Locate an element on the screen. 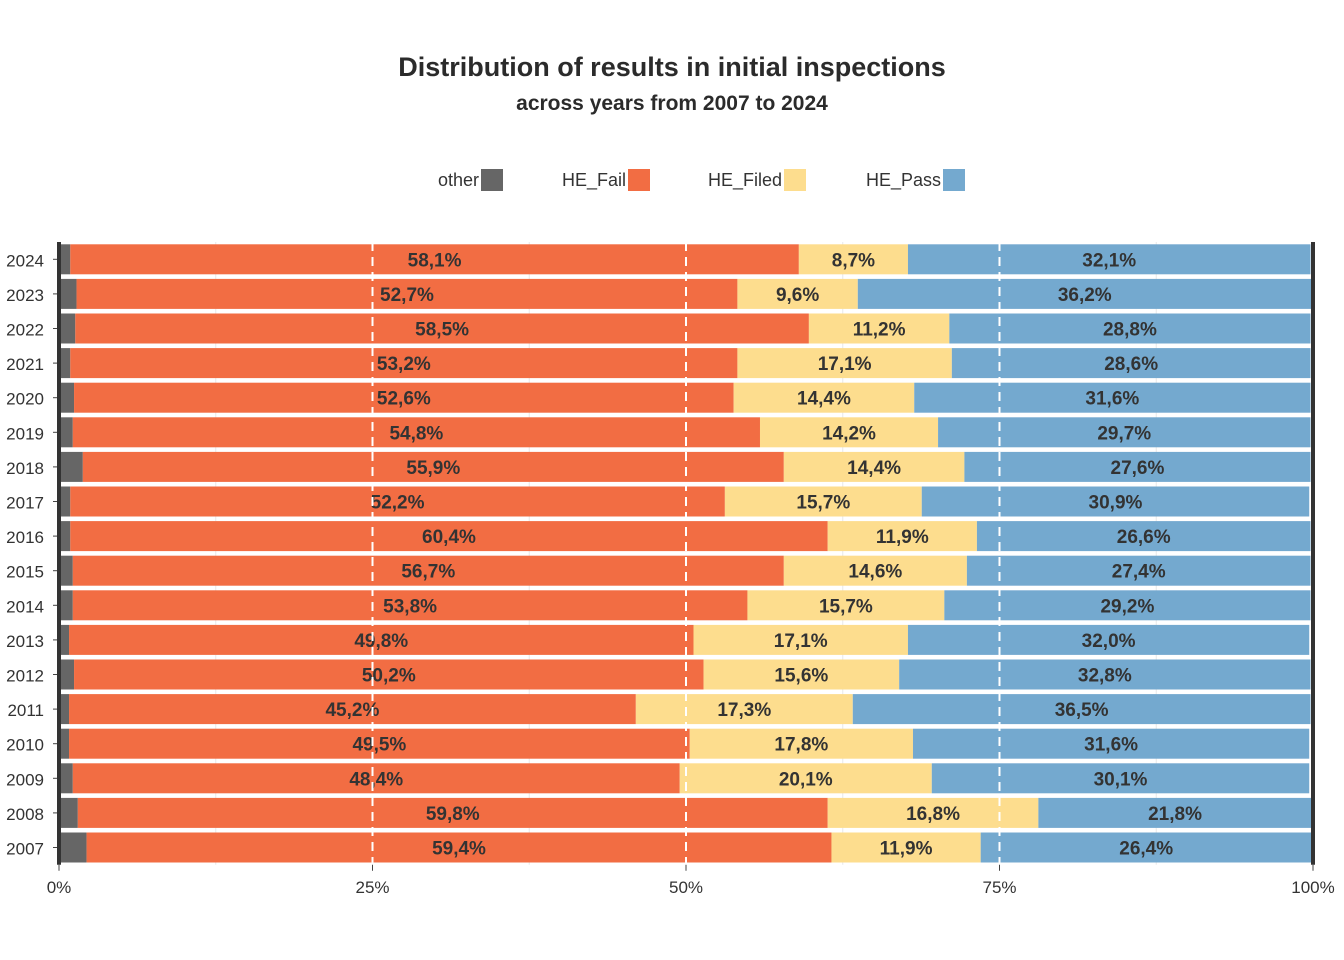 This screenshot has width=1344, height=960. bar-he-filed-2021 is located at coordinates (844, 363).